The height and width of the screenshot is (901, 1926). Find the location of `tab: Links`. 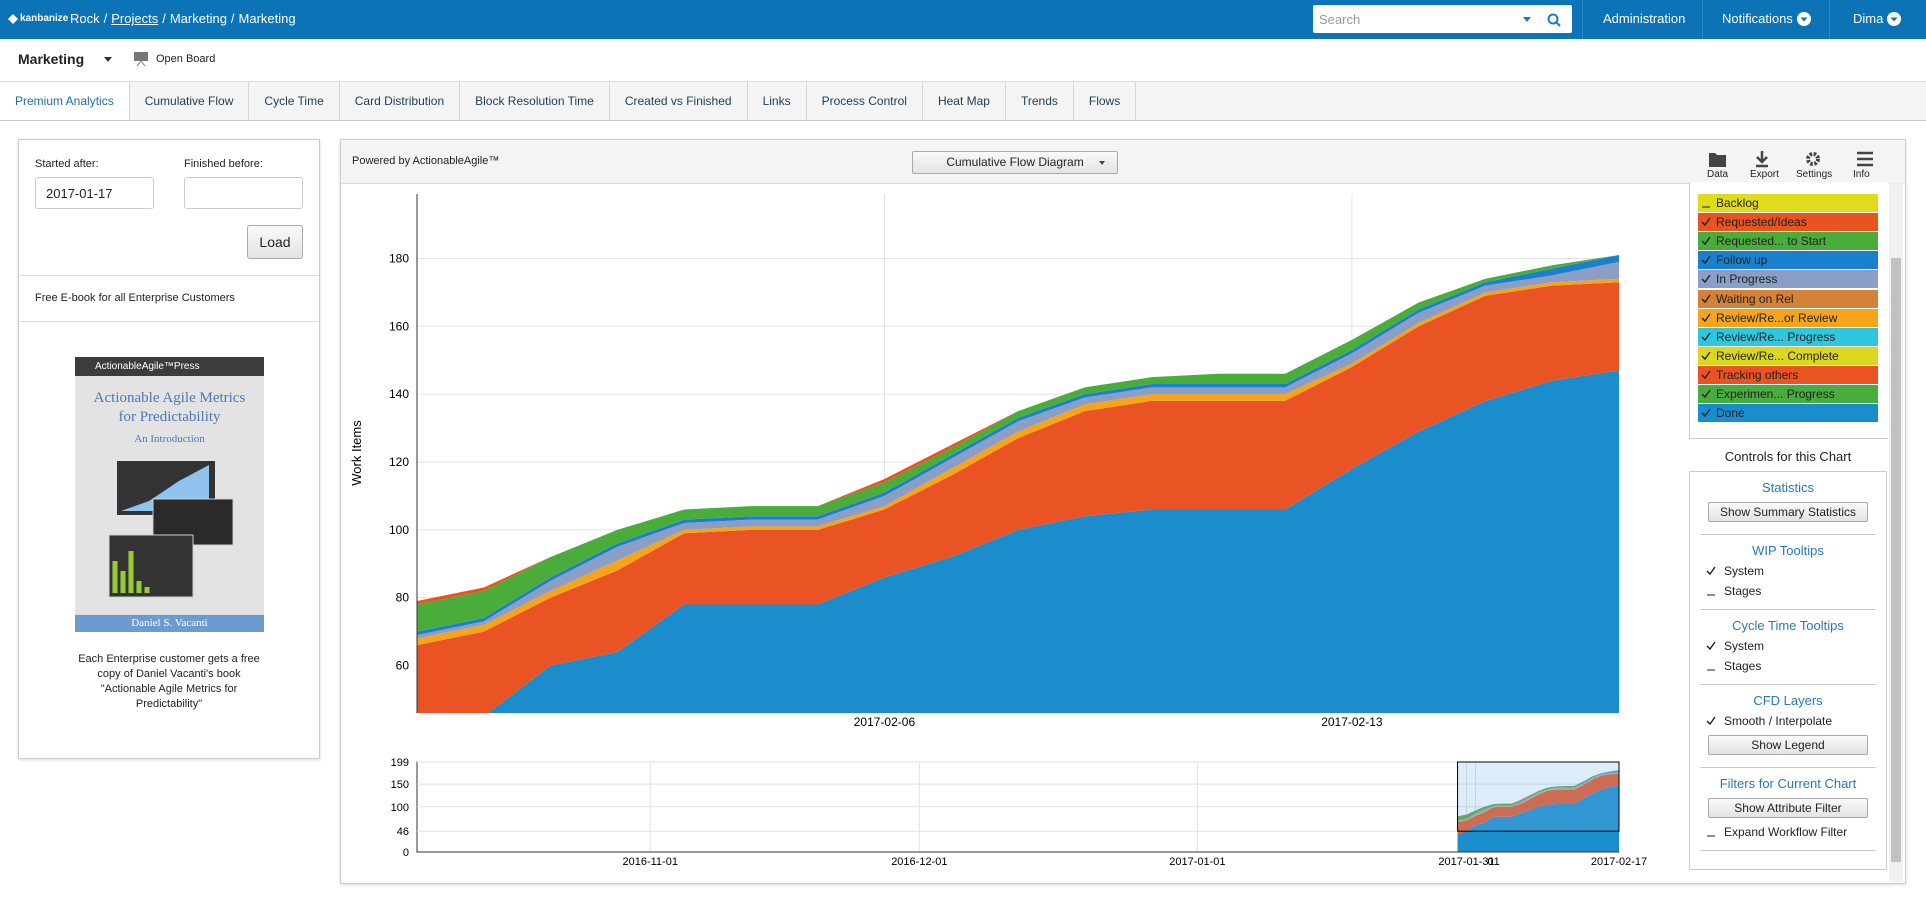

tab: Links is located at coordinates (777, 101).